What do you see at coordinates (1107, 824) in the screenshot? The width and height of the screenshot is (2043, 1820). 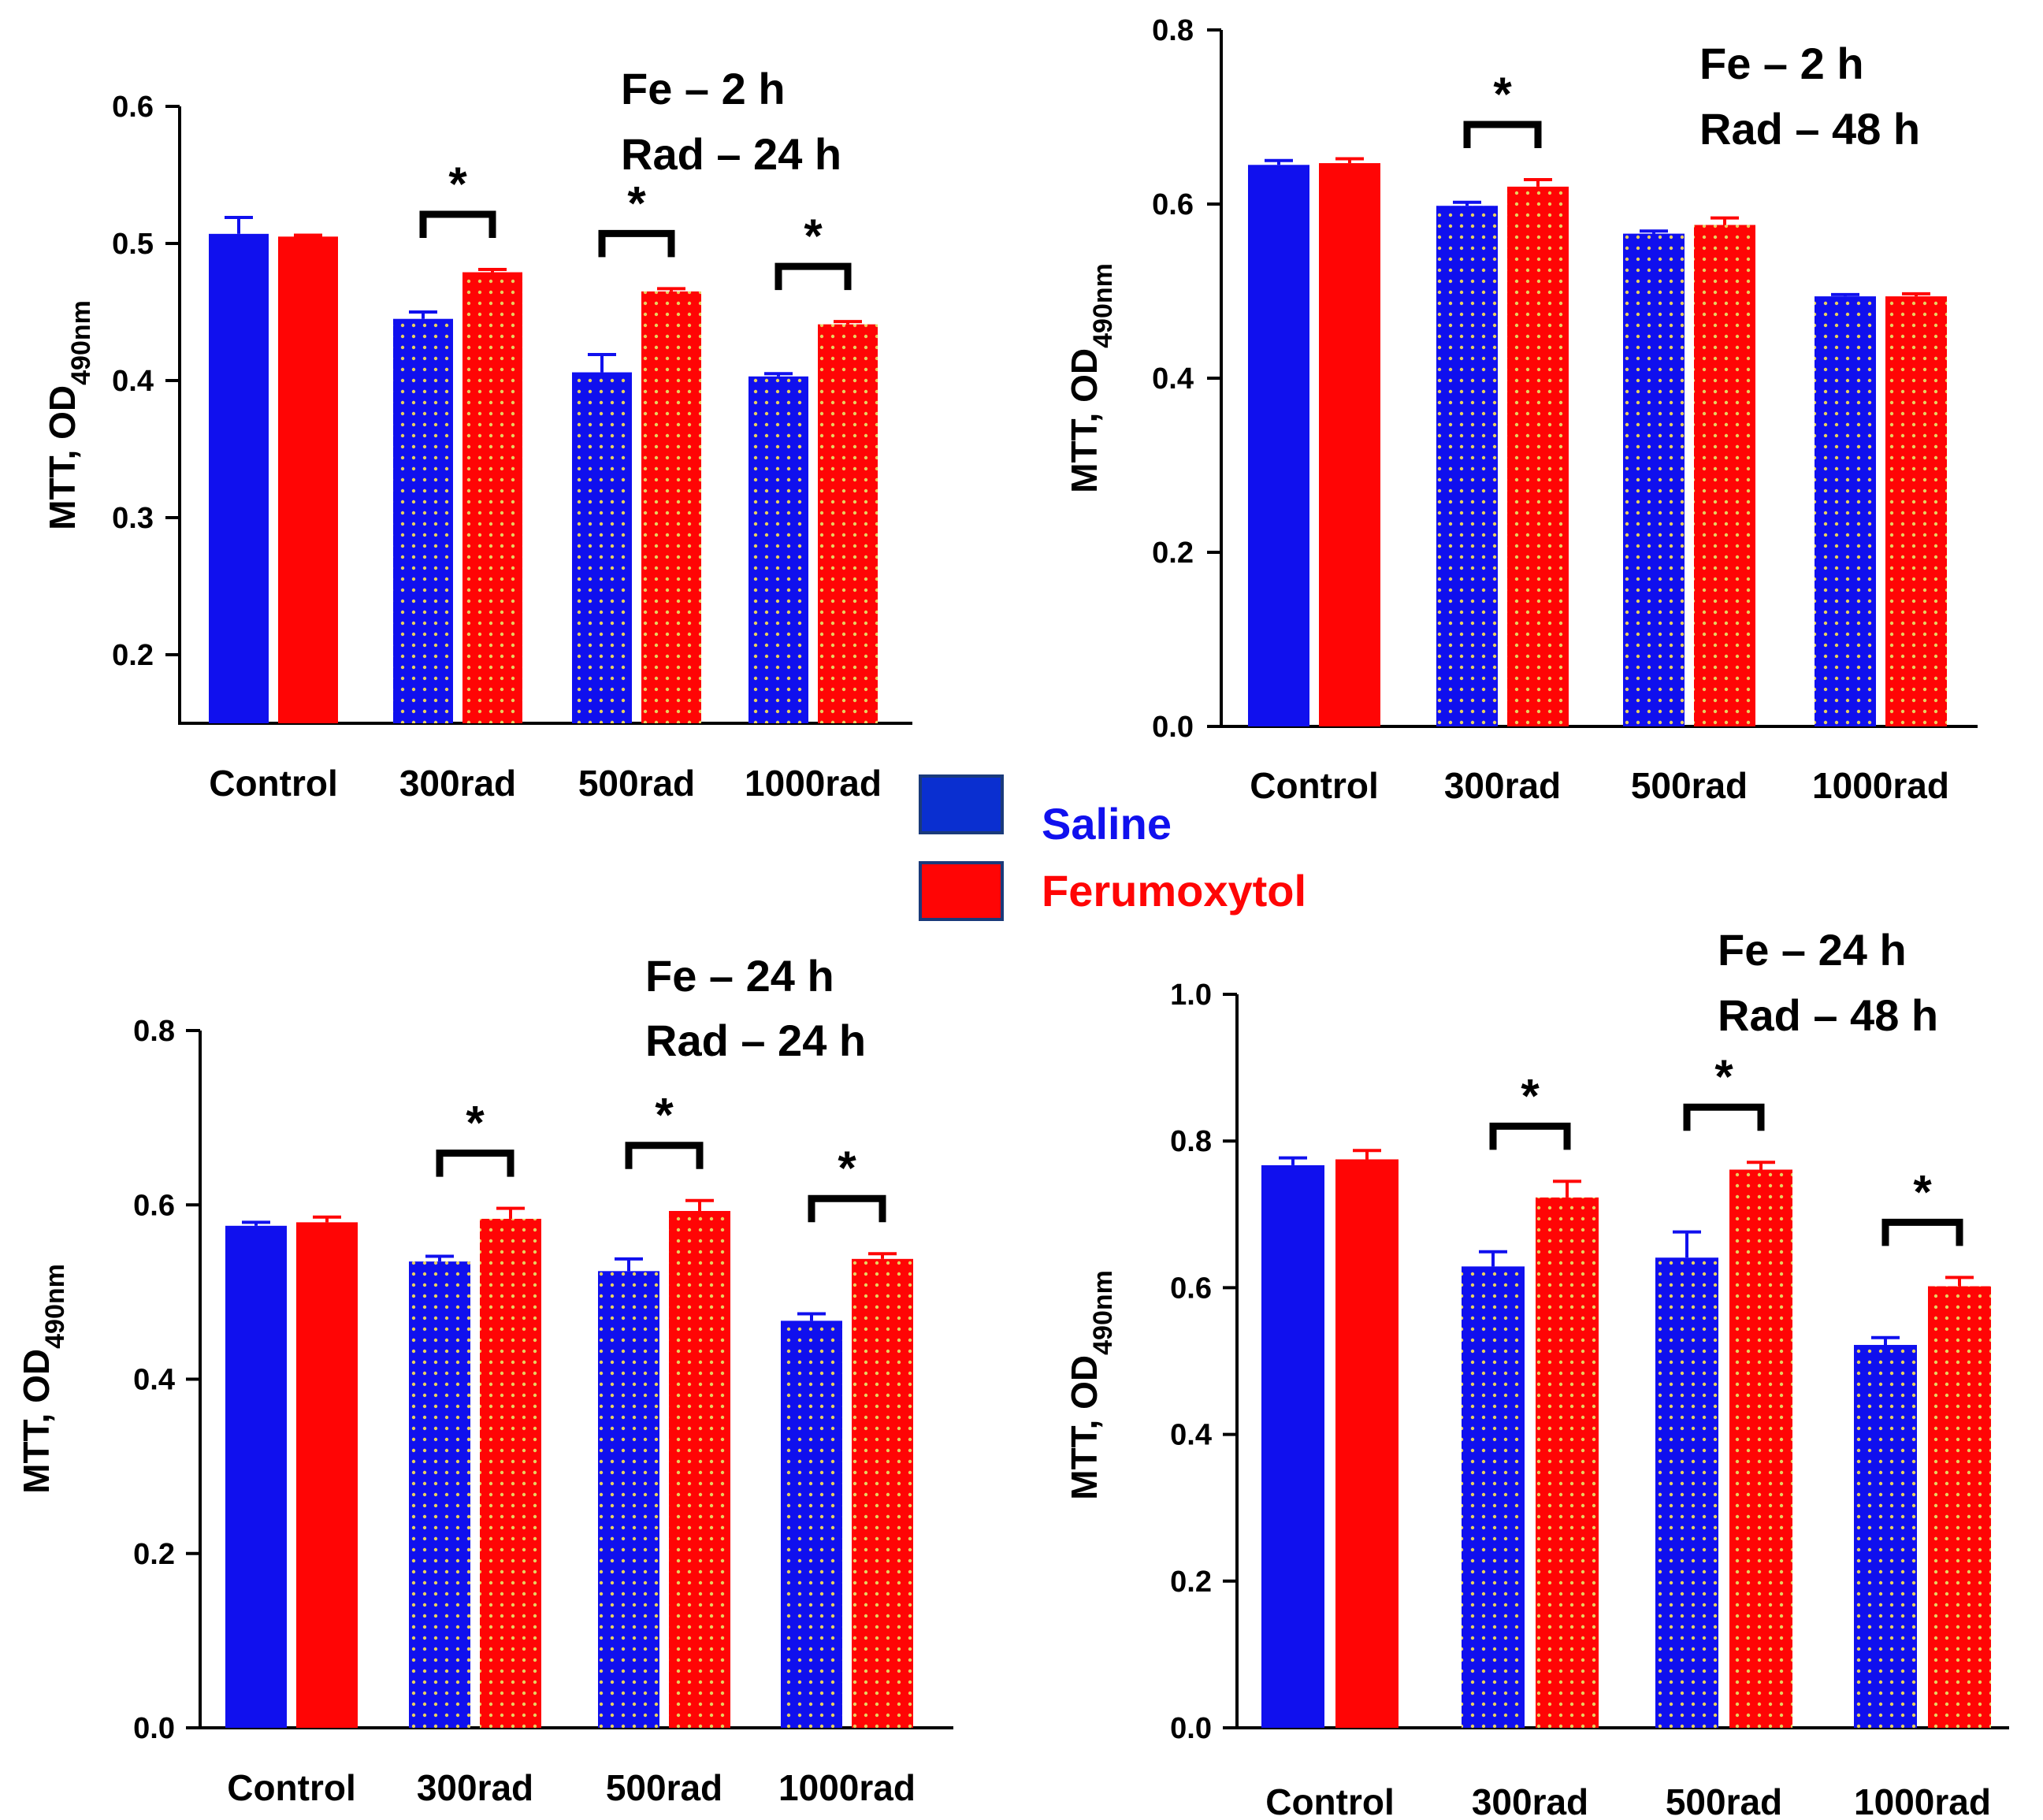 I see `legend-label-saline: Saline` at bounding box center [1107, 824].